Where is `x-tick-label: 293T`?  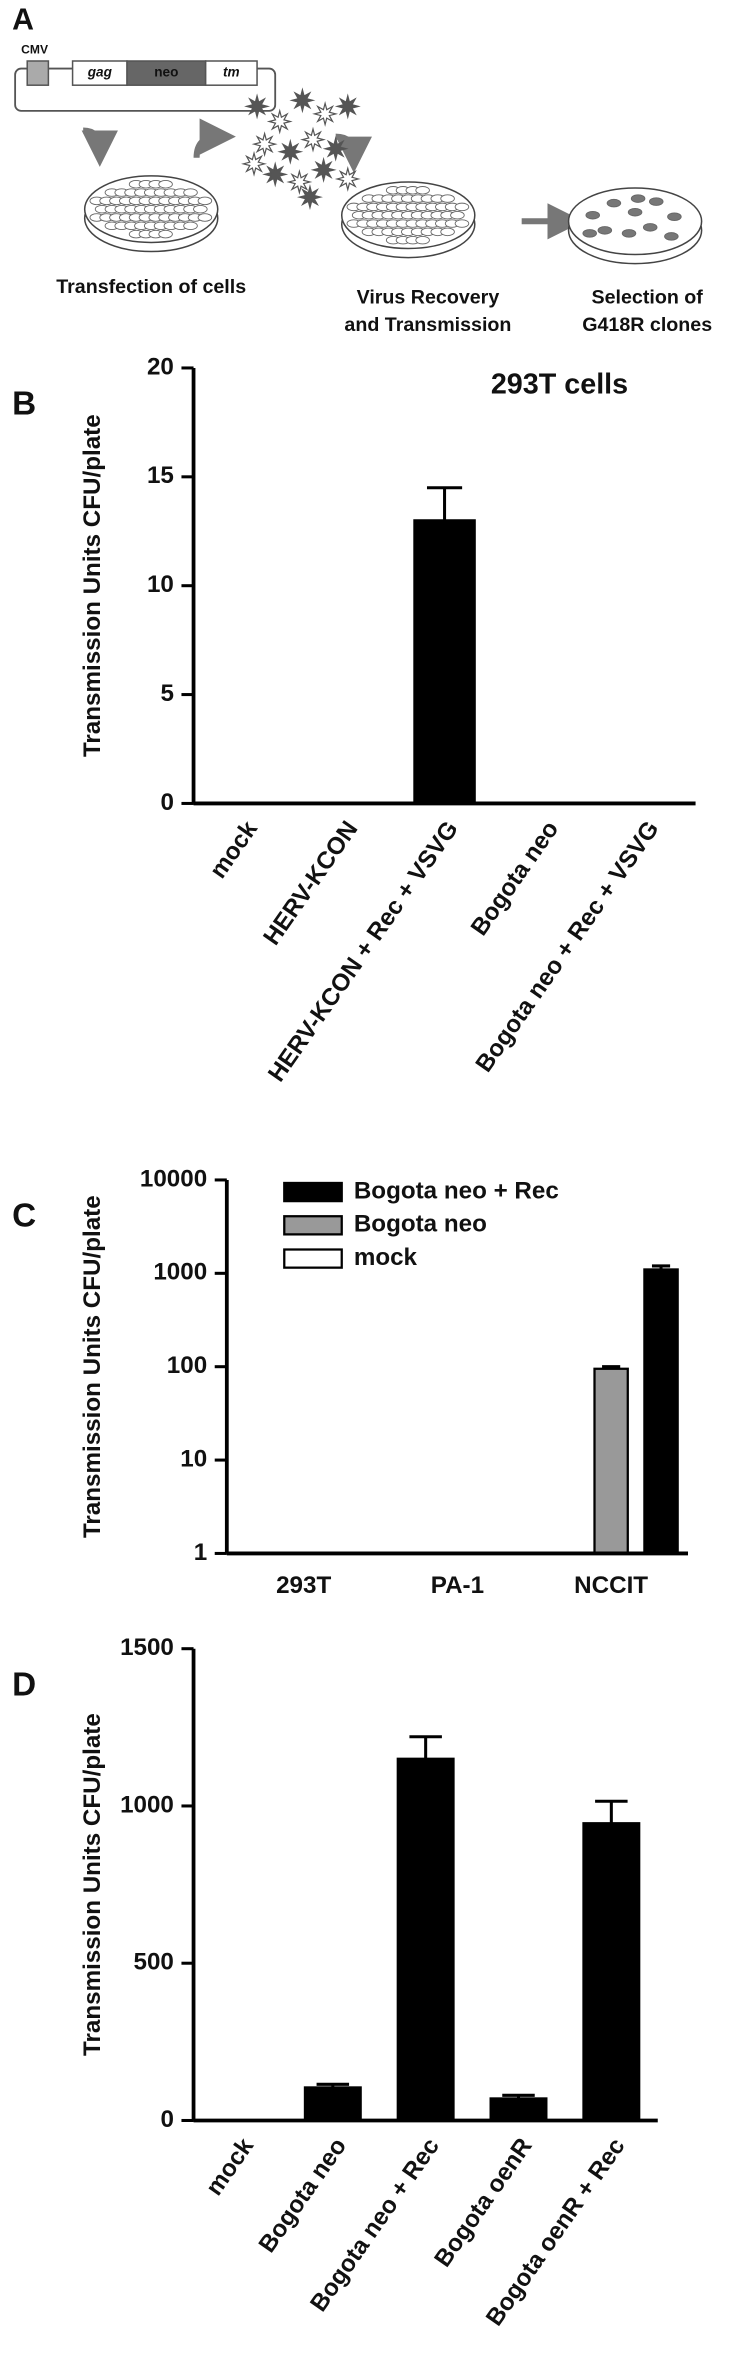 x-tick-label: 293T is located at coordinates (303, 1585).